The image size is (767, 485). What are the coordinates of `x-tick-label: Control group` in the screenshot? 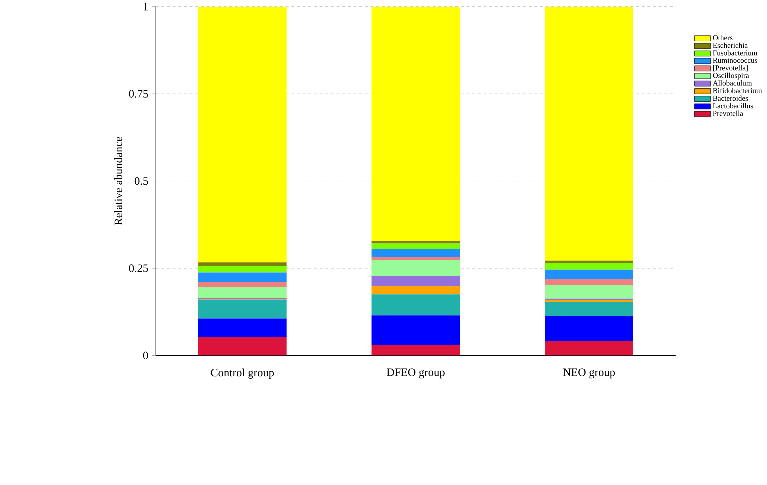 It's located at (242, 374).